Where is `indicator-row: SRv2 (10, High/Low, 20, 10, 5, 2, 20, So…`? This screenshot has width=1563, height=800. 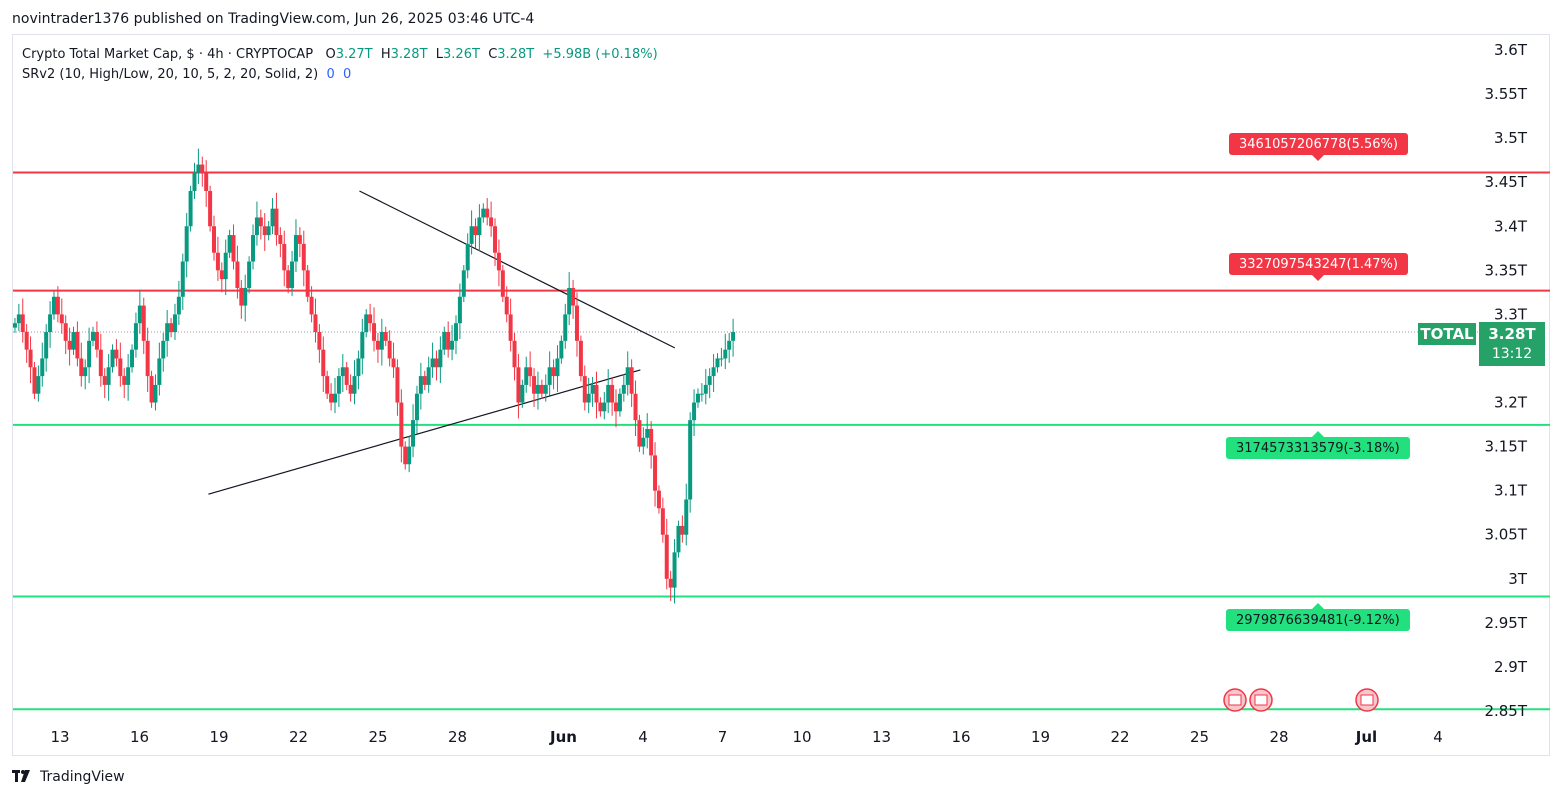 indicator-row: SRv2 (10, High/Low, 20, 10, 5, 2, 20, So… is located at coordinates (340, 75).